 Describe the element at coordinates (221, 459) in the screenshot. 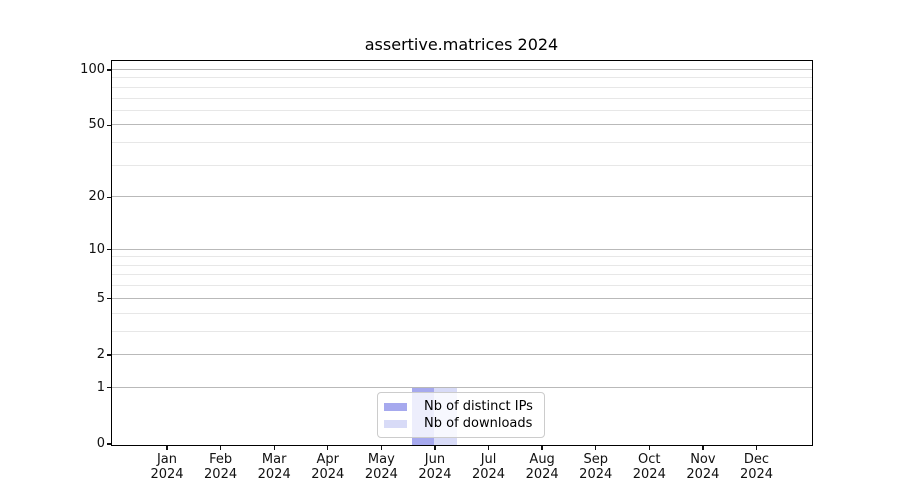

I see `x-tick-month: Feb` at that location.